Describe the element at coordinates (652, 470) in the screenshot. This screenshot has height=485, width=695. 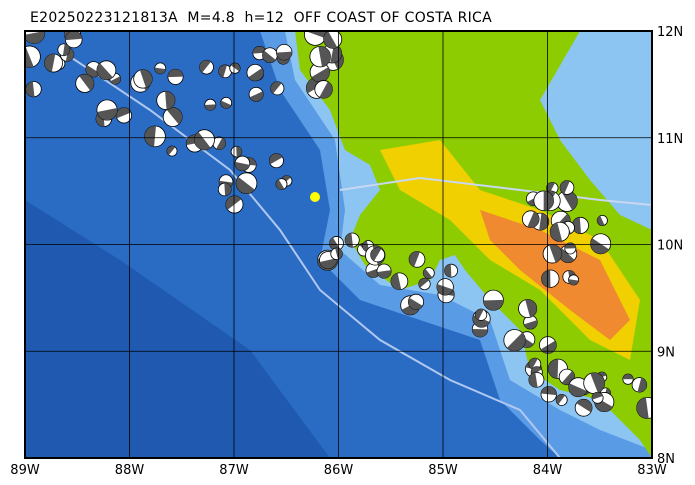
I see `x-tick-label: 83W` at that location.